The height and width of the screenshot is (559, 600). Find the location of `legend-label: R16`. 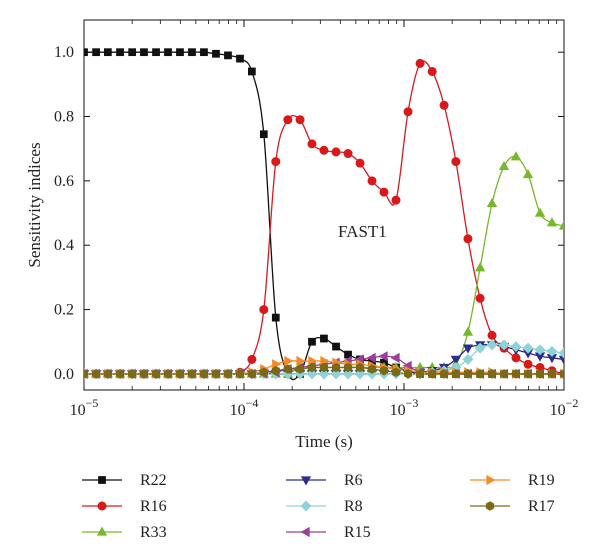

legend-label: R16 is located at coordinates (153, 506).